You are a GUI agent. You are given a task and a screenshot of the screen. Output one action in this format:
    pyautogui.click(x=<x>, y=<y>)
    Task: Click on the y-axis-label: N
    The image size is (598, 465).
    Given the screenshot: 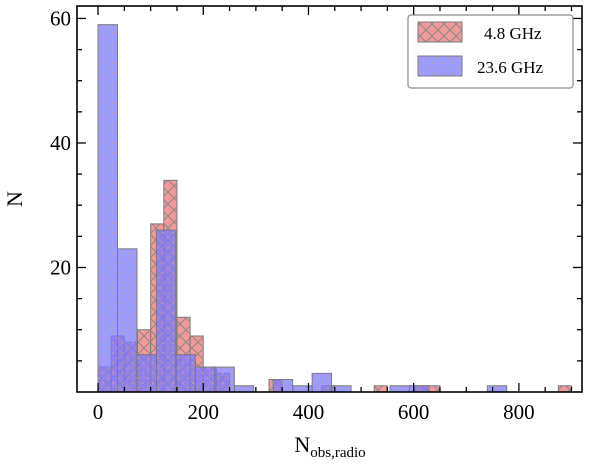 What is the action you would take?
    pyautogui.click(x=14, y=199)
    